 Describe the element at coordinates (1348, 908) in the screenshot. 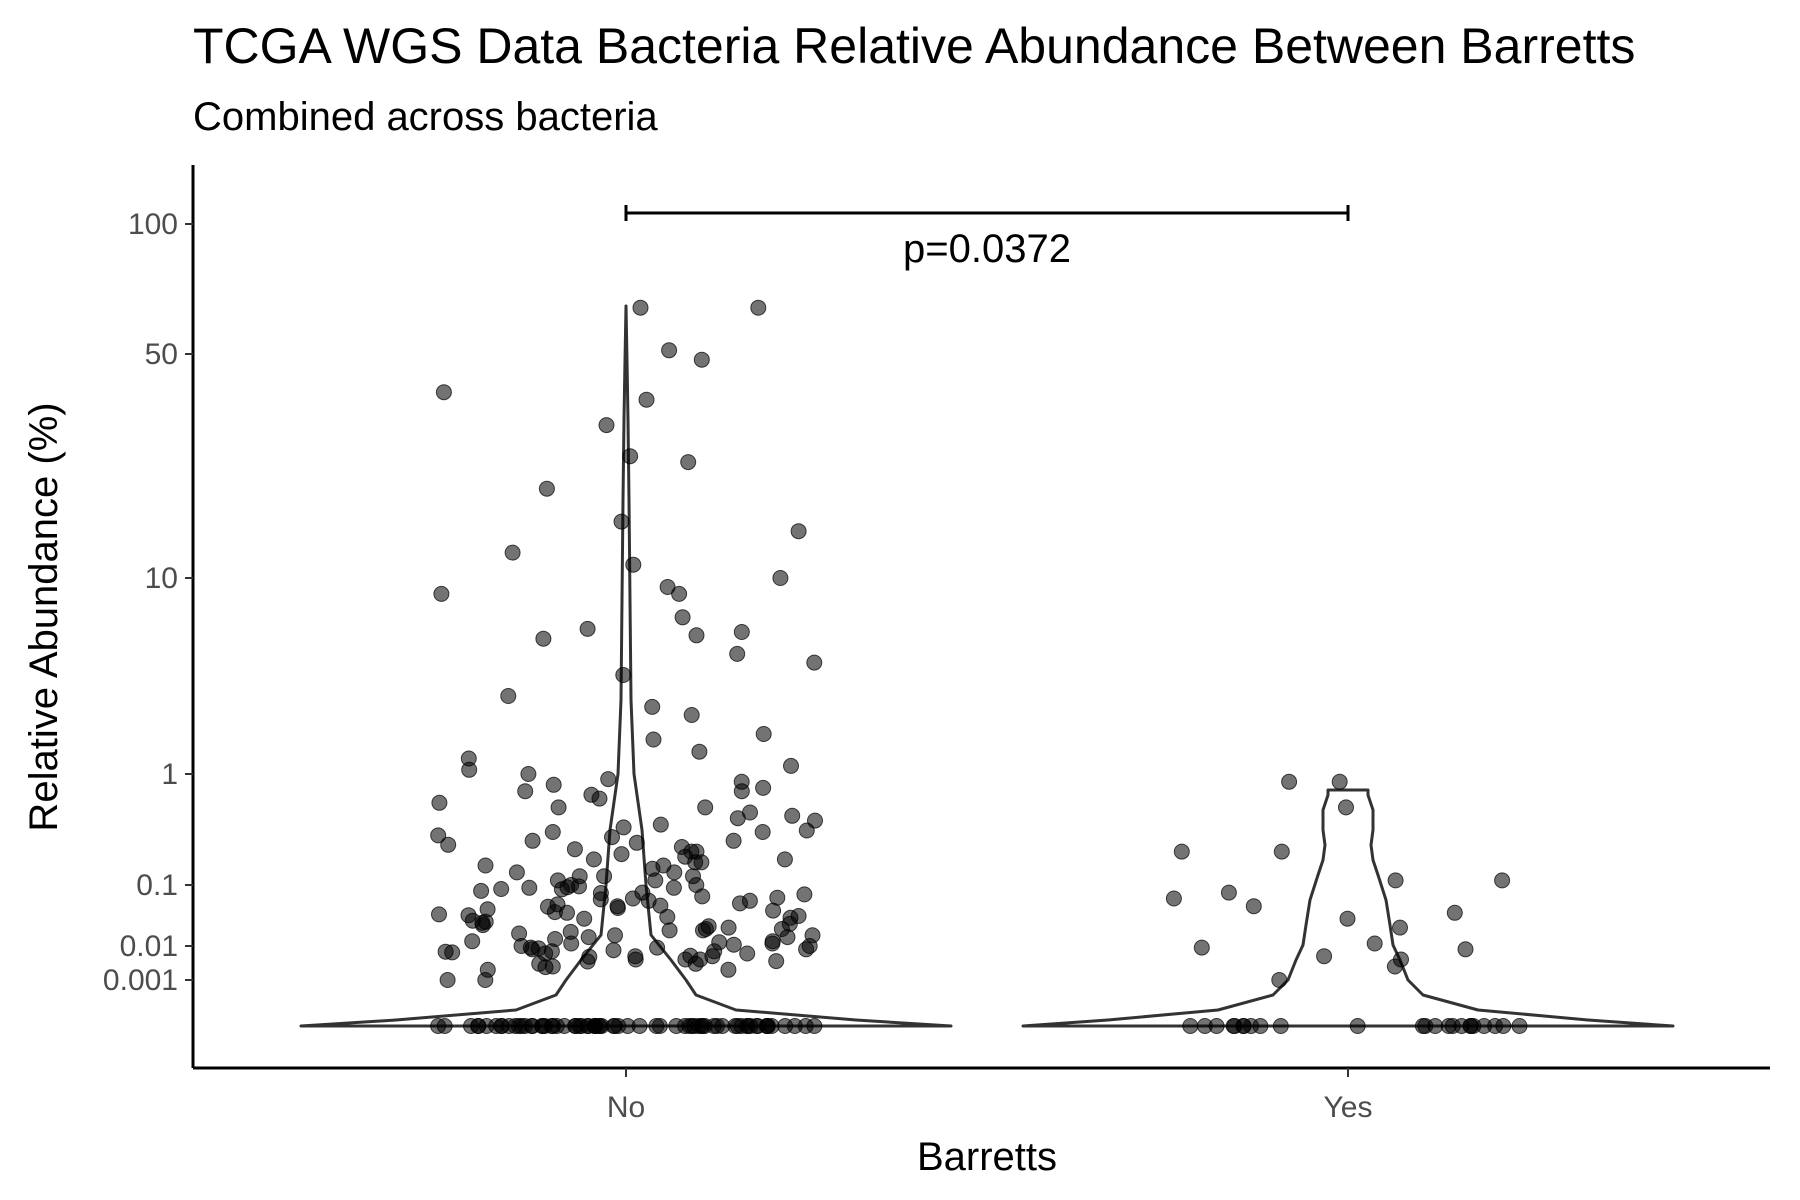

I see `violin-yes` at that location.